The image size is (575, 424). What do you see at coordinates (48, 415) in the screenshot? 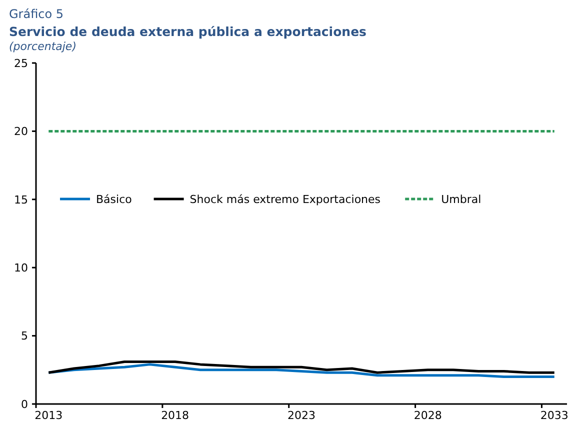
I see `x-tick-label: 2013` at bounding box center [48, 415].